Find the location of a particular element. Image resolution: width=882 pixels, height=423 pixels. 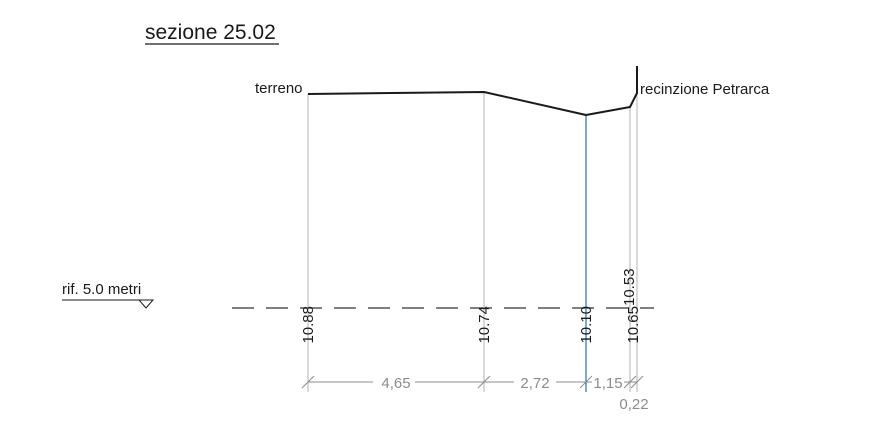

ground-label: terreno is located at coordinates (279, 88).